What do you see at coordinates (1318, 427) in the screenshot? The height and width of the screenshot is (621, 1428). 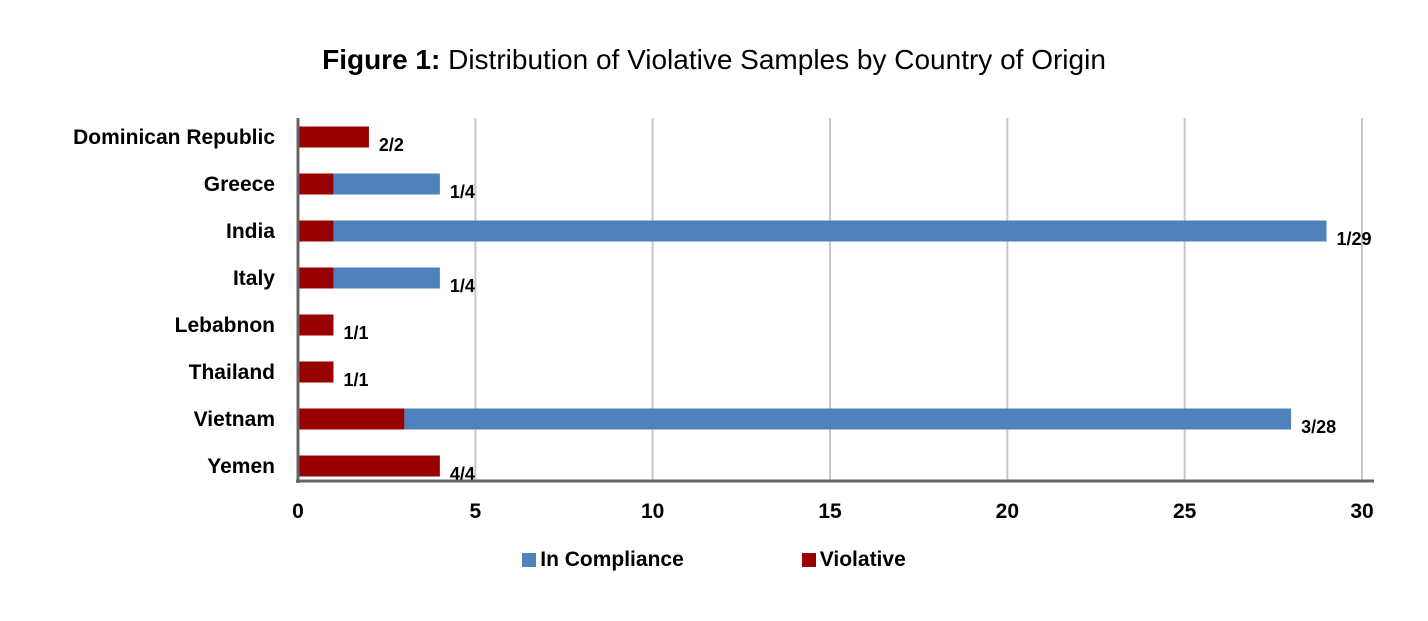 I see `data-label: 3/28` at bounding box center [1318, 427].